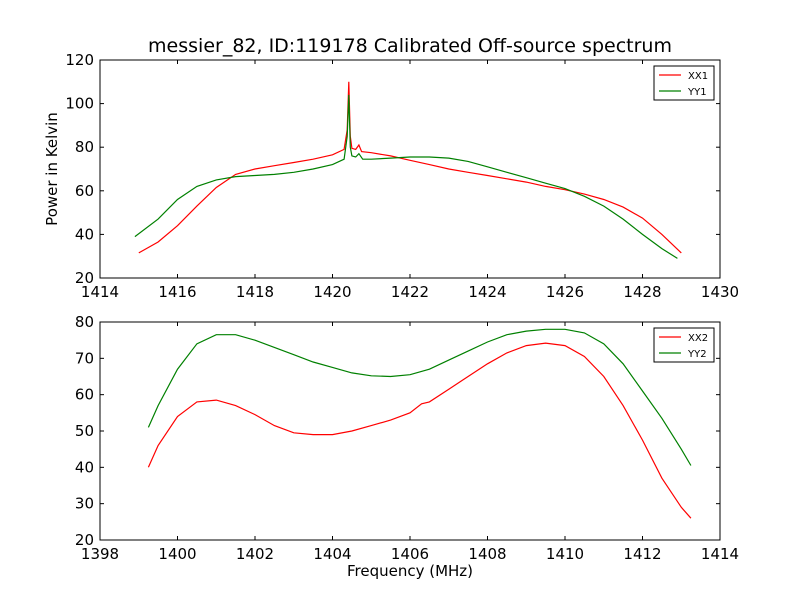 This screenshot has width=800, height=600. What do you see at coordinates (698, 76) in the screenshot?
I see `legend-label-xx1: XX1` at bounding box center [698, 76].